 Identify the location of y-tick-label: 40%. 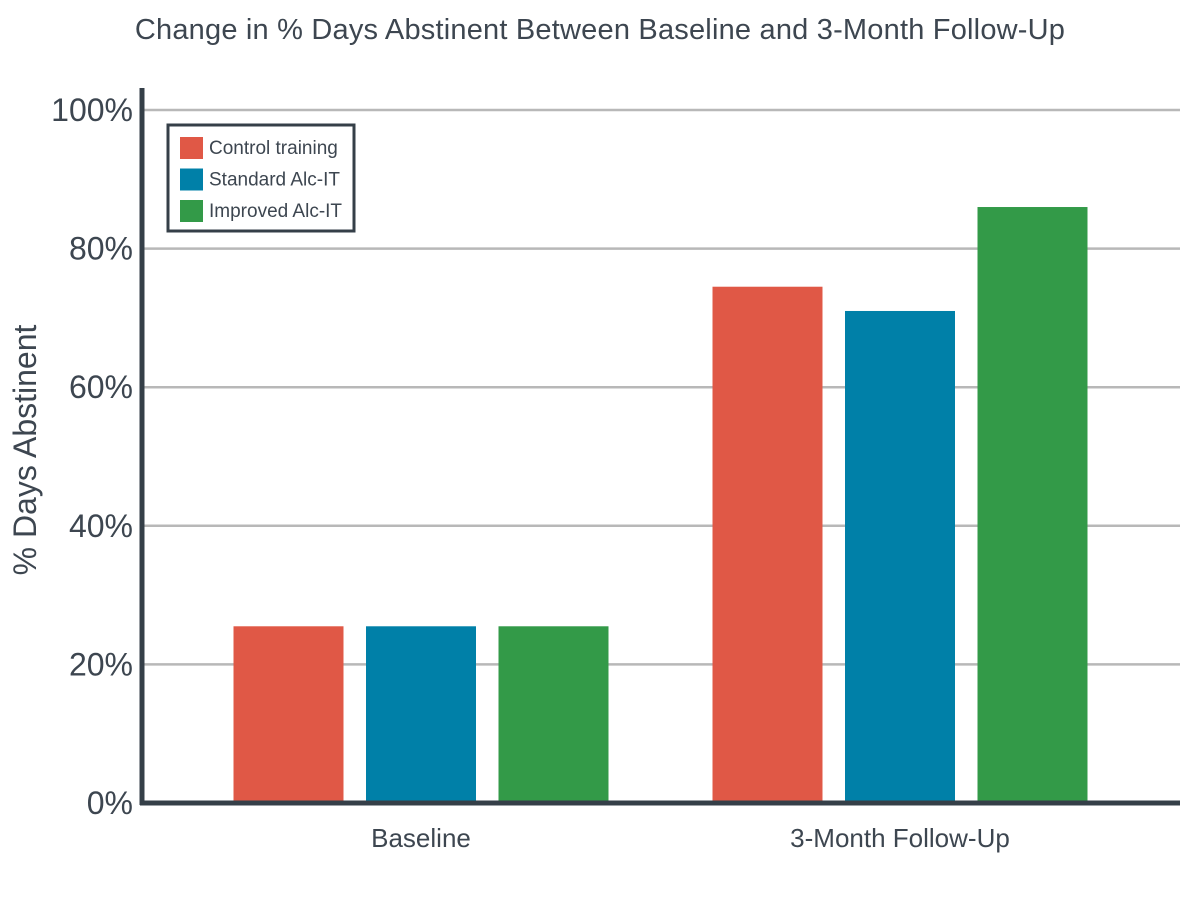
(101, 526).